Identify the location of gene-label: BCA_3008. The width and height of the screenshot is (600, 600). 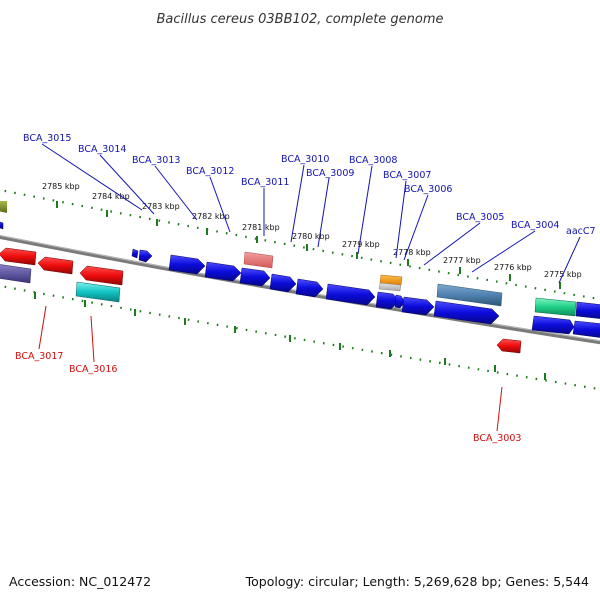
(373, 160).